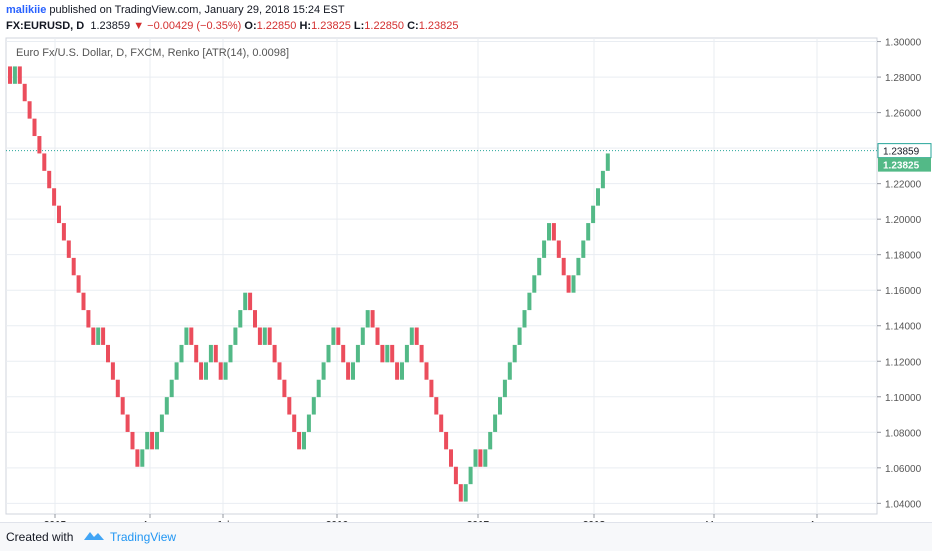 This screenshot has width=932, height=551. What do you see at coordinates (466, 536) in the screenshot?
I see `footer: Created with TradingView` at bounding box center [466, 536].